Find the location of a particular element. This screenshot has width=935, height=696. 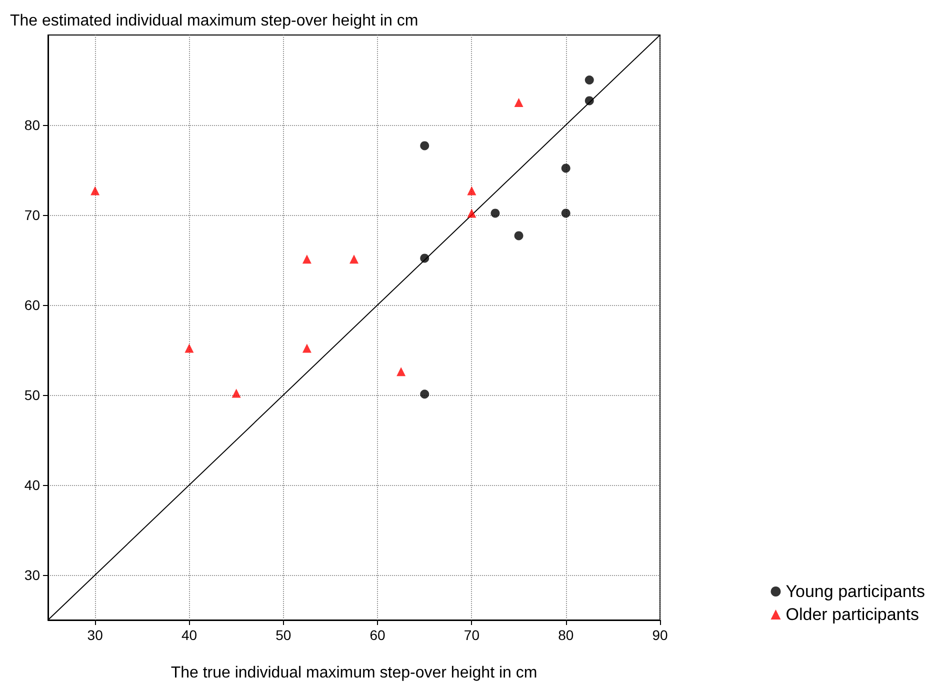

x-tick-label: 80 is located at coordinates (566, 635).